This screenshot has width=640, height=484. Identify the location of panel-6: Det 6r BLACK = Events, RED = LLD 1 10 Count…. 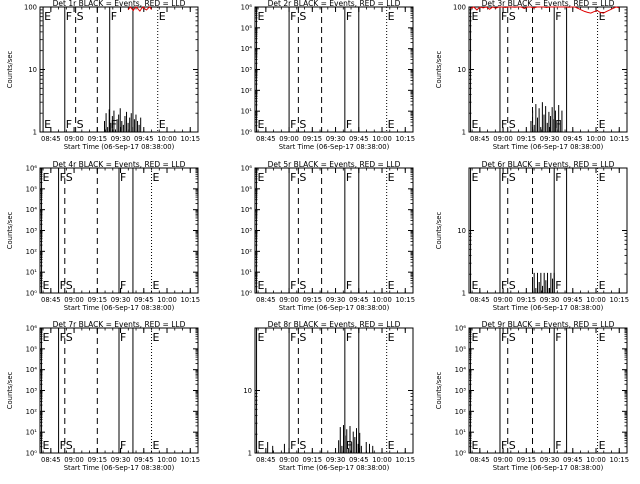
(532, 236).